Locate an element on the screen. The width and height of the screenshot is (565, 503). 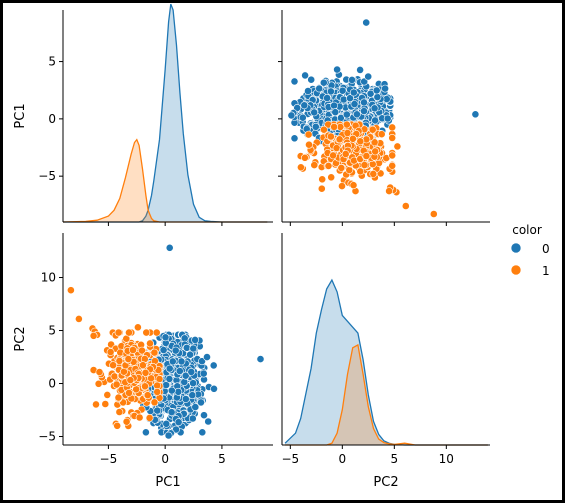
x-axis-label-pc2: PC2 is located at coordinates (385, 482).